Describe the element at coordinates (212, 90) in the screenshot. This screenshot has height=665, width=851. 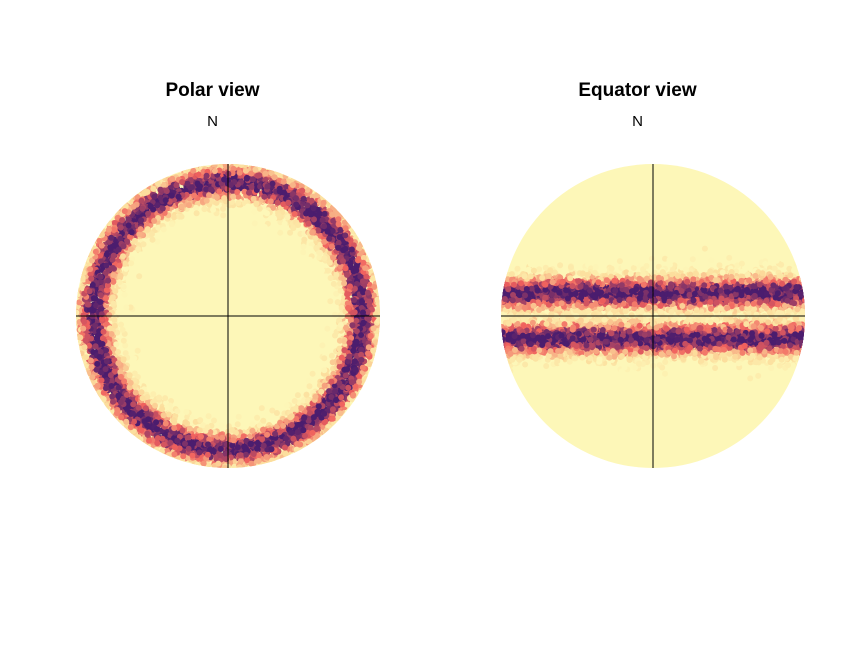
I see `polar-view-title: Polar view` at that location.